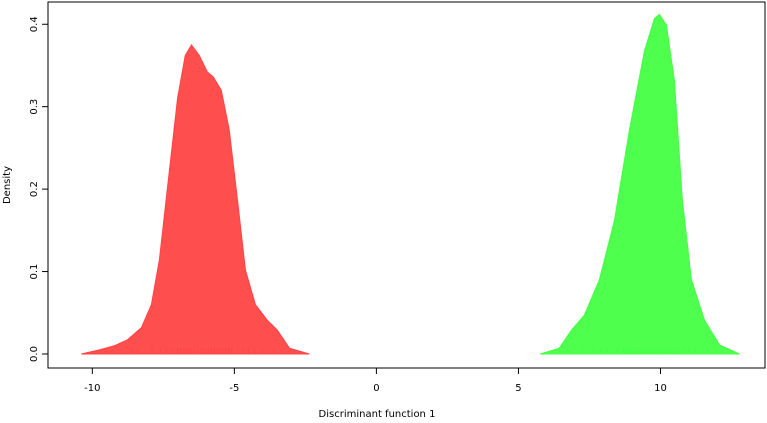 The image size is (767, 423). Describe the element at coordinates (34, 24) in the screenshot. I see `y-tick-label: 0.4` at that location.